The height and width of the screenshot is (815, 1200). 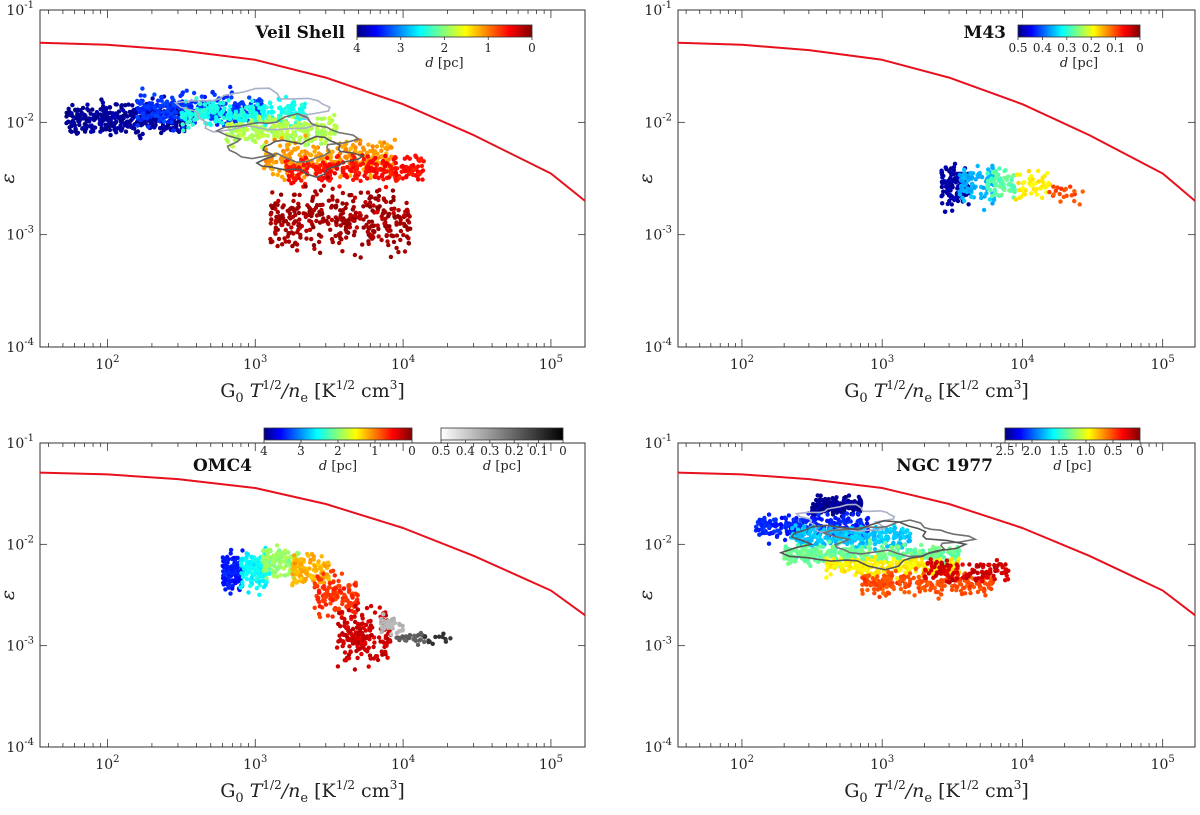 I want to click on colorbar-tick-label: 3, so click(x=301, y=451).